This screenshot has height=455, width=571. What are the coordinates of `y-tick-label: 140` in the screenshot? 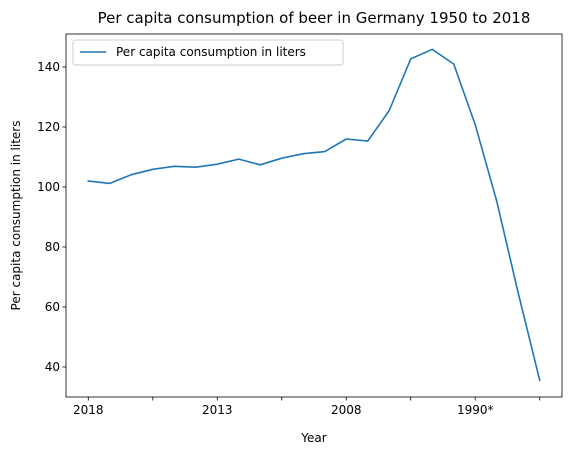 It's located at (48, 67).